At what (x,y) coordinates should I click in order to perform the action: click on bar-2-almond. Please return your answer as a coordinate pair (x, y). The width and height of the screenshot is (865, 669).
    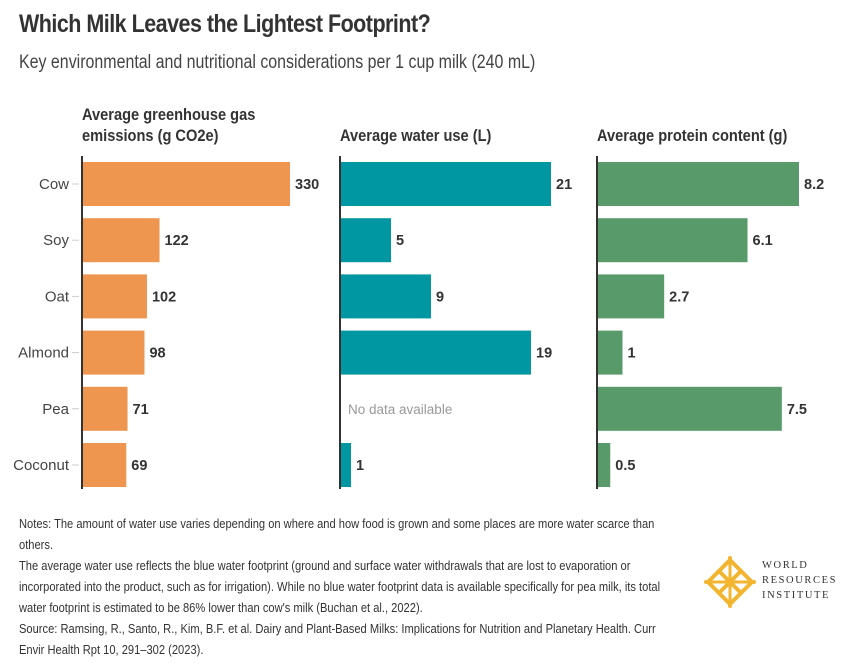
    Looking at the image, I should click on (610, 352).